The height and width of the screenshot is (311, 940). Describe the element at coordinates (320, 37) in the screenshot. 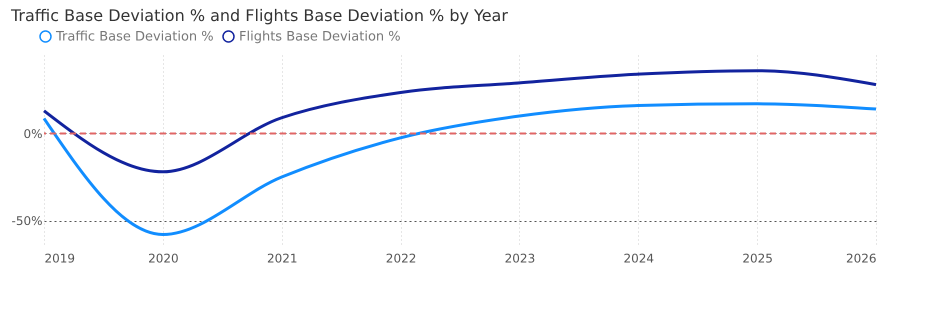

I see `legend-label: Flights Base Deviation %` at that location.